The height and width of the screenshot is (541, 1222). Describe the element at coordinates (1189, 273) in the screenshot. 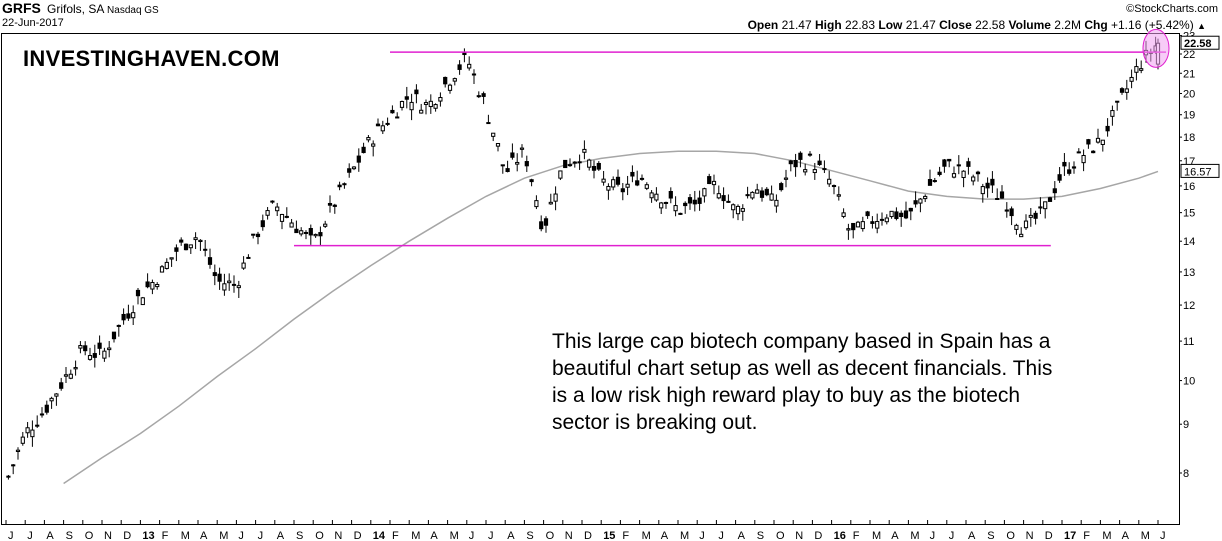

I see `y-tick-label: 13` at that location.